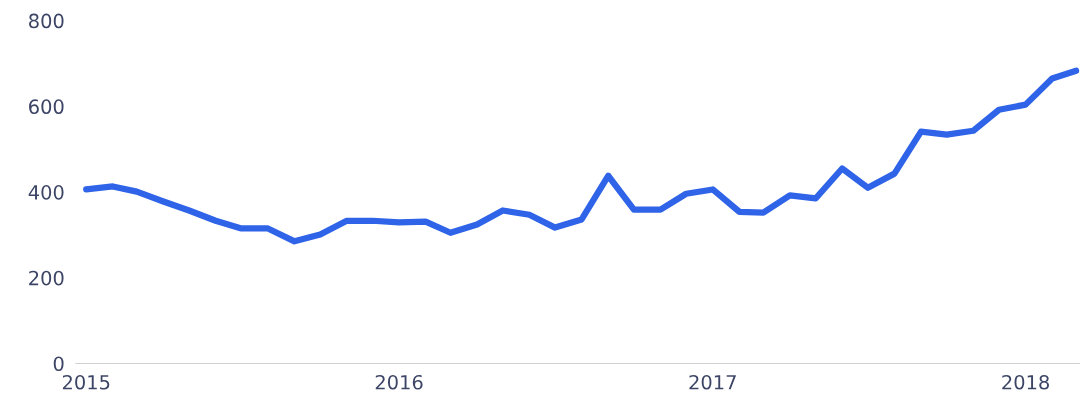  Describe the element at coordinates (46, 107) in the screenshot. I see `y-tick-label: 600` at that location.